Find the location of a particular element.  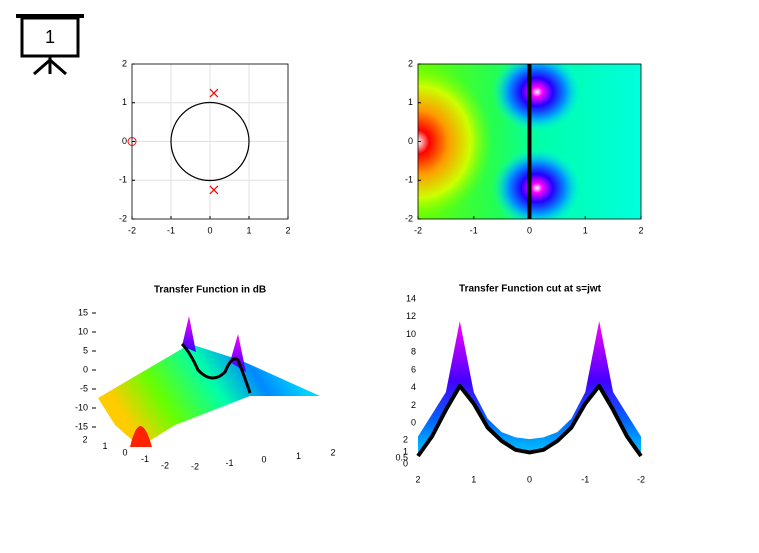

heatmap-image is located at coordinates (529, 141).